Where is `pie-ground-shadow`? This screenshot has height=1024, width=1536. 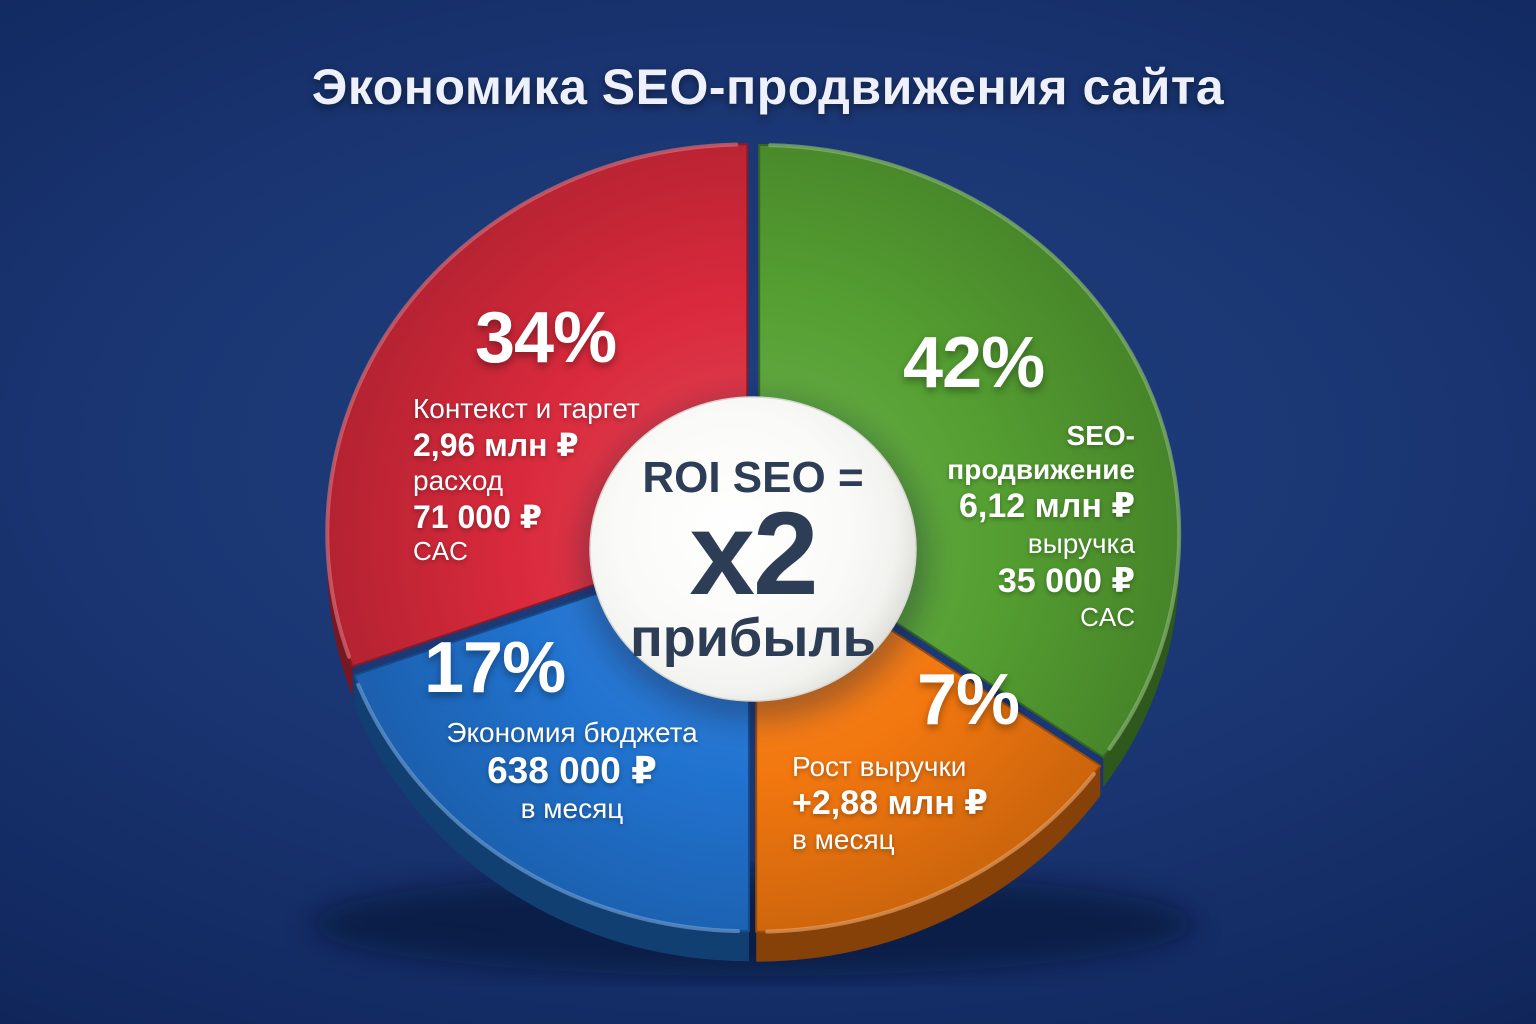 pie-ground-shadow is located at coordinates (753, 924).